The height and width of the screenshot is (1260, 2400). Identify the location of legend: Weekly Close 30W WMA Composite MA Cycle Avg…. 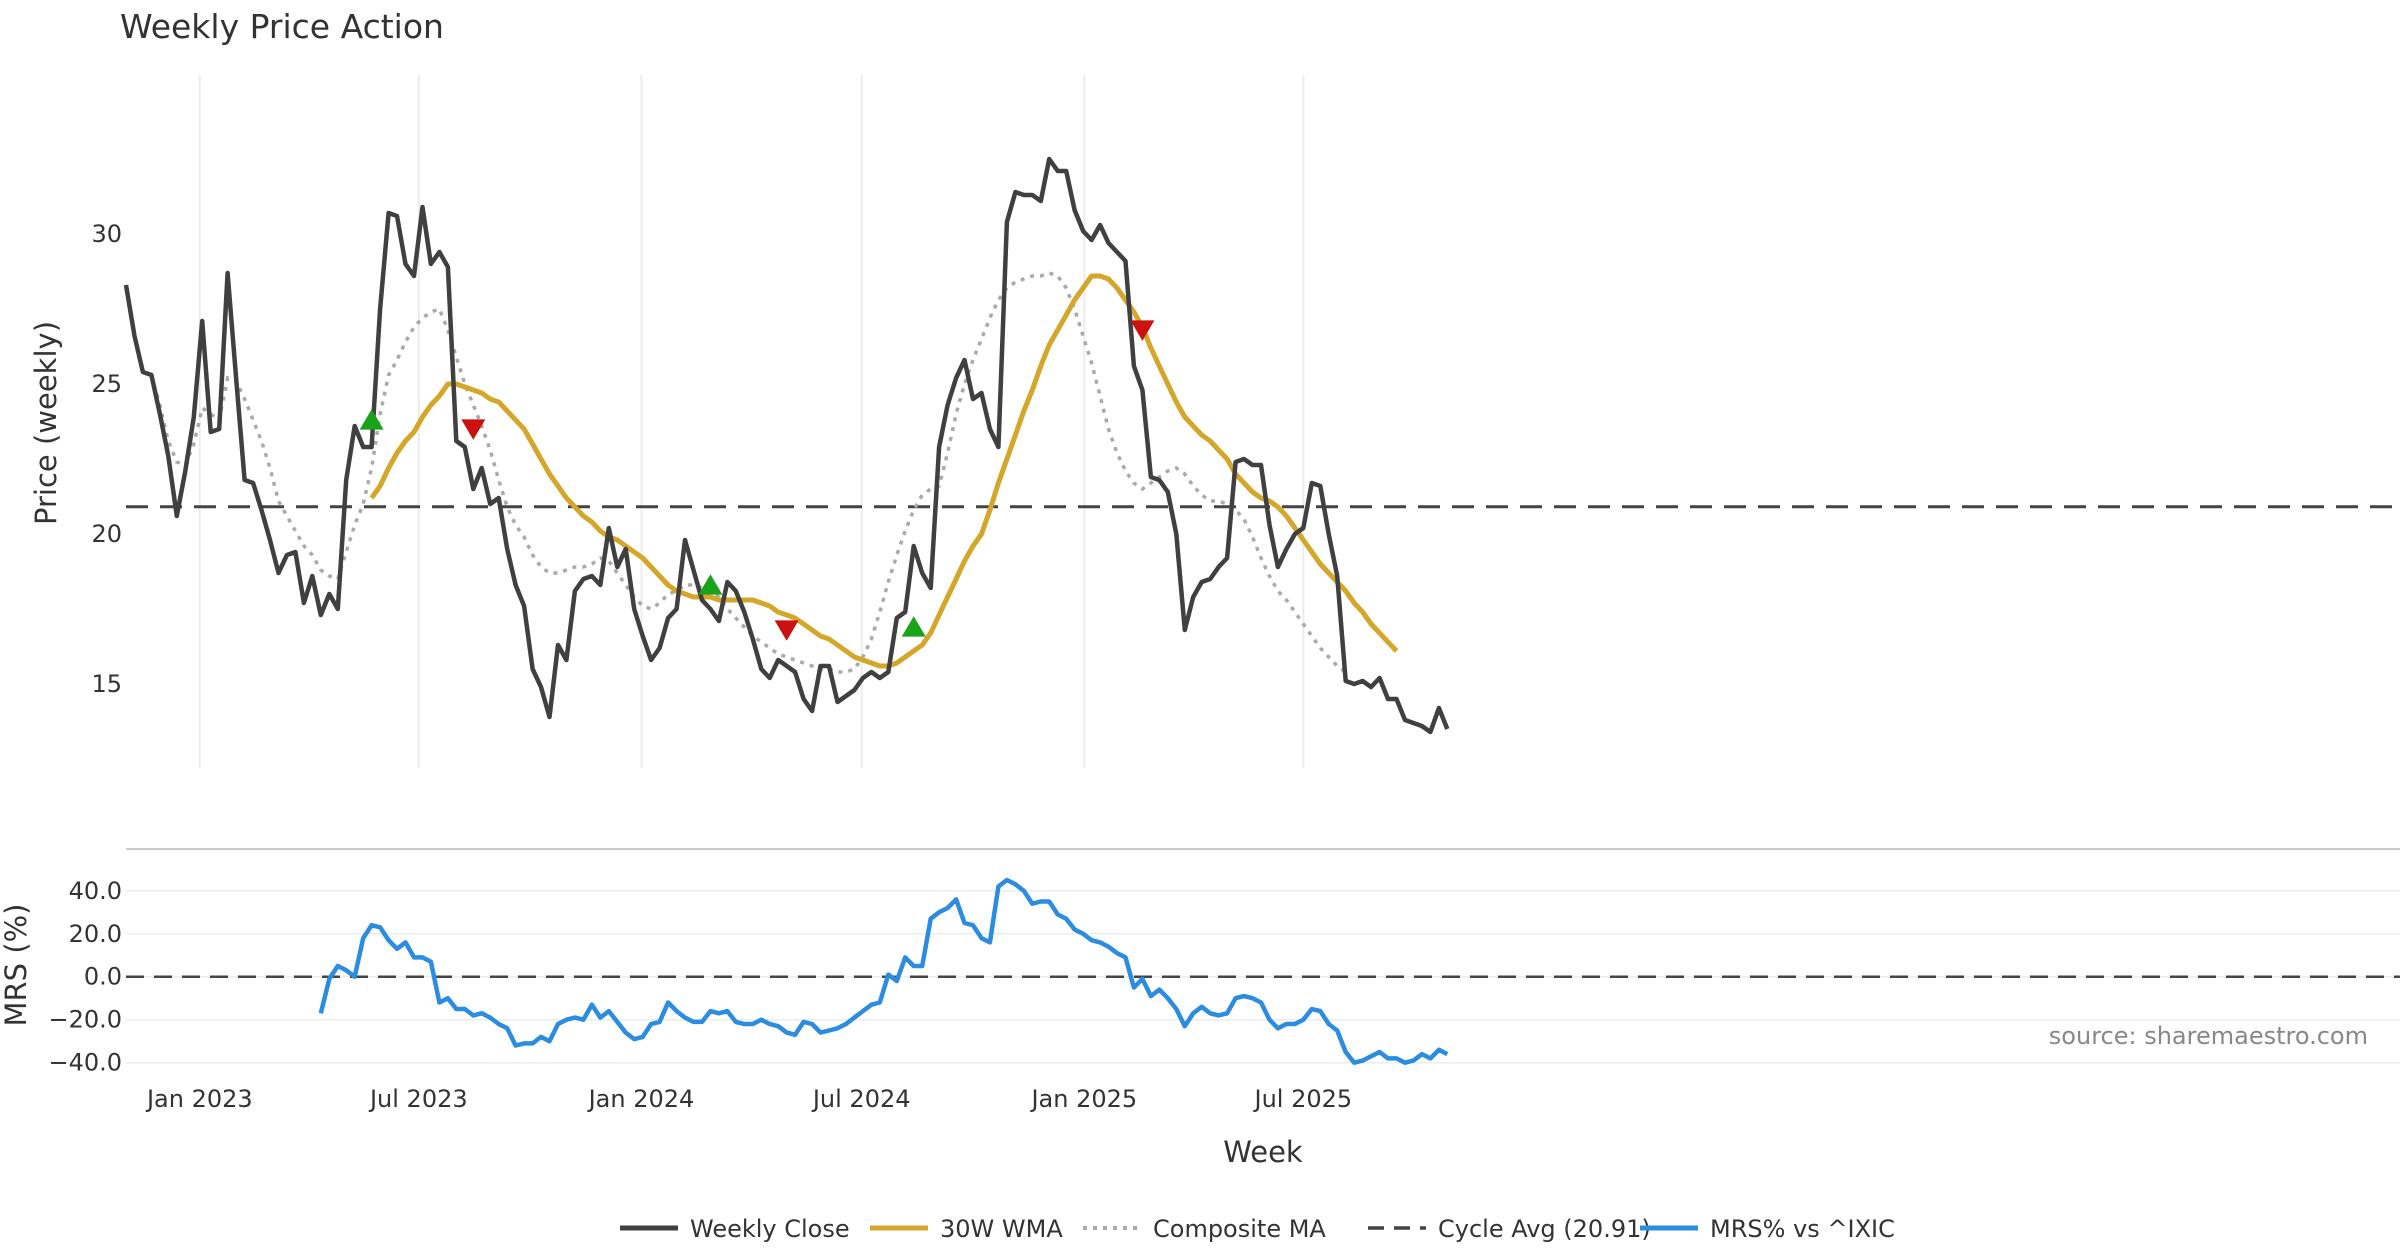
(1257, 1229).